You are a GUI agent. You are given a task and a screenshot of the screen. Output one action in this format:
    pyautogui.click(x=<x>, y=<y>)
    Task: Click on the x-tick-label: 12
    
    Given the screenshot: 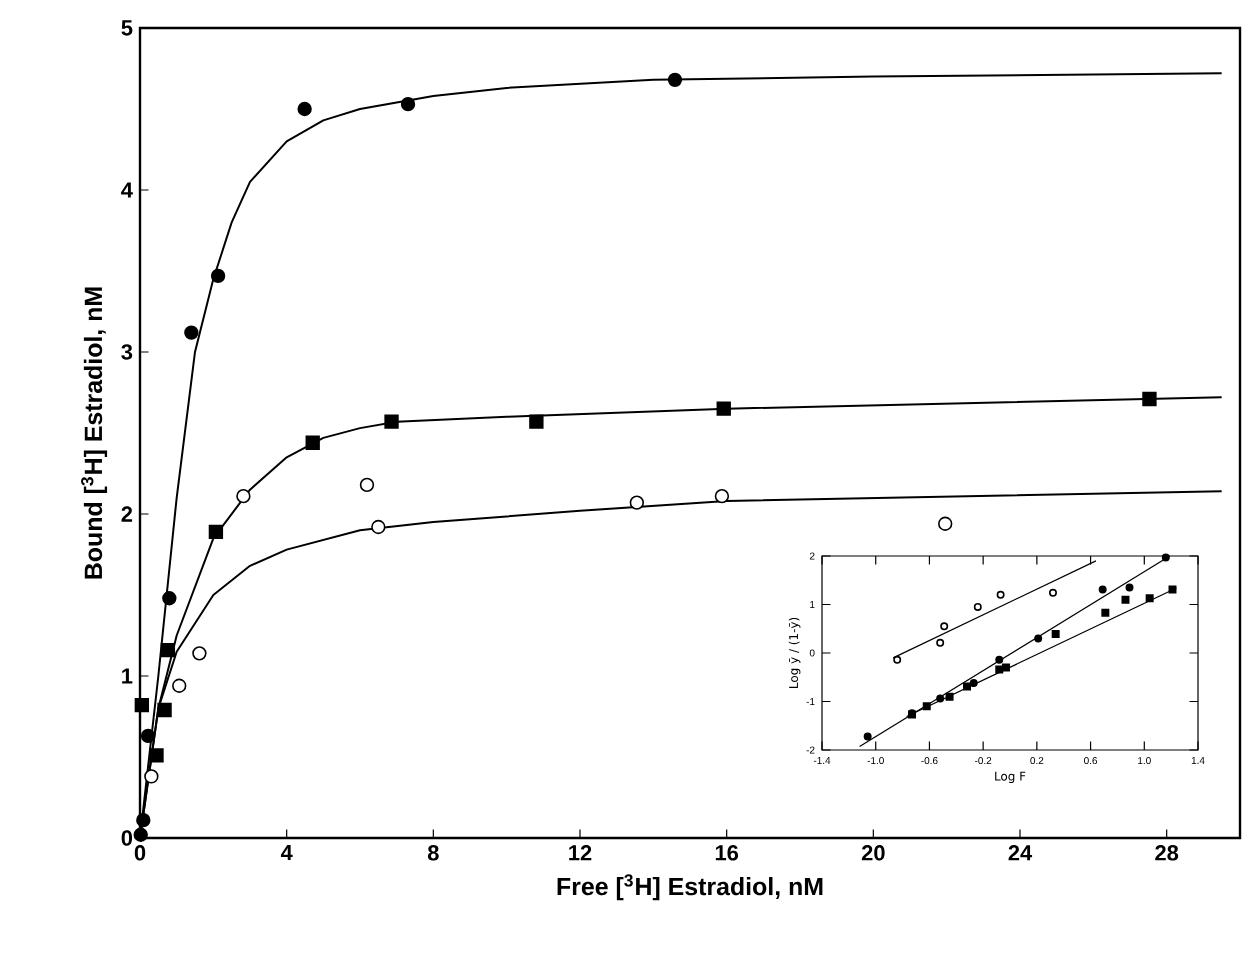 What is the action you would take?
    pyautogui.click(x=580, y=853)
    